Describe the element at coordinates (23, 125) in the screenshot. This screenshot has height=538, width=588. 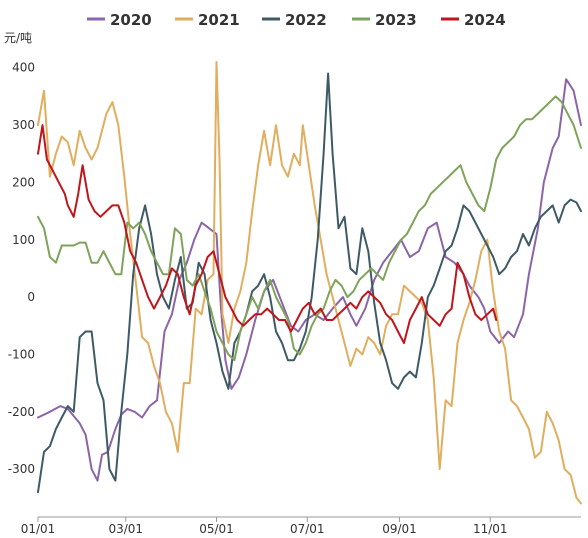
I see `y-tick-label: 300` at that location.